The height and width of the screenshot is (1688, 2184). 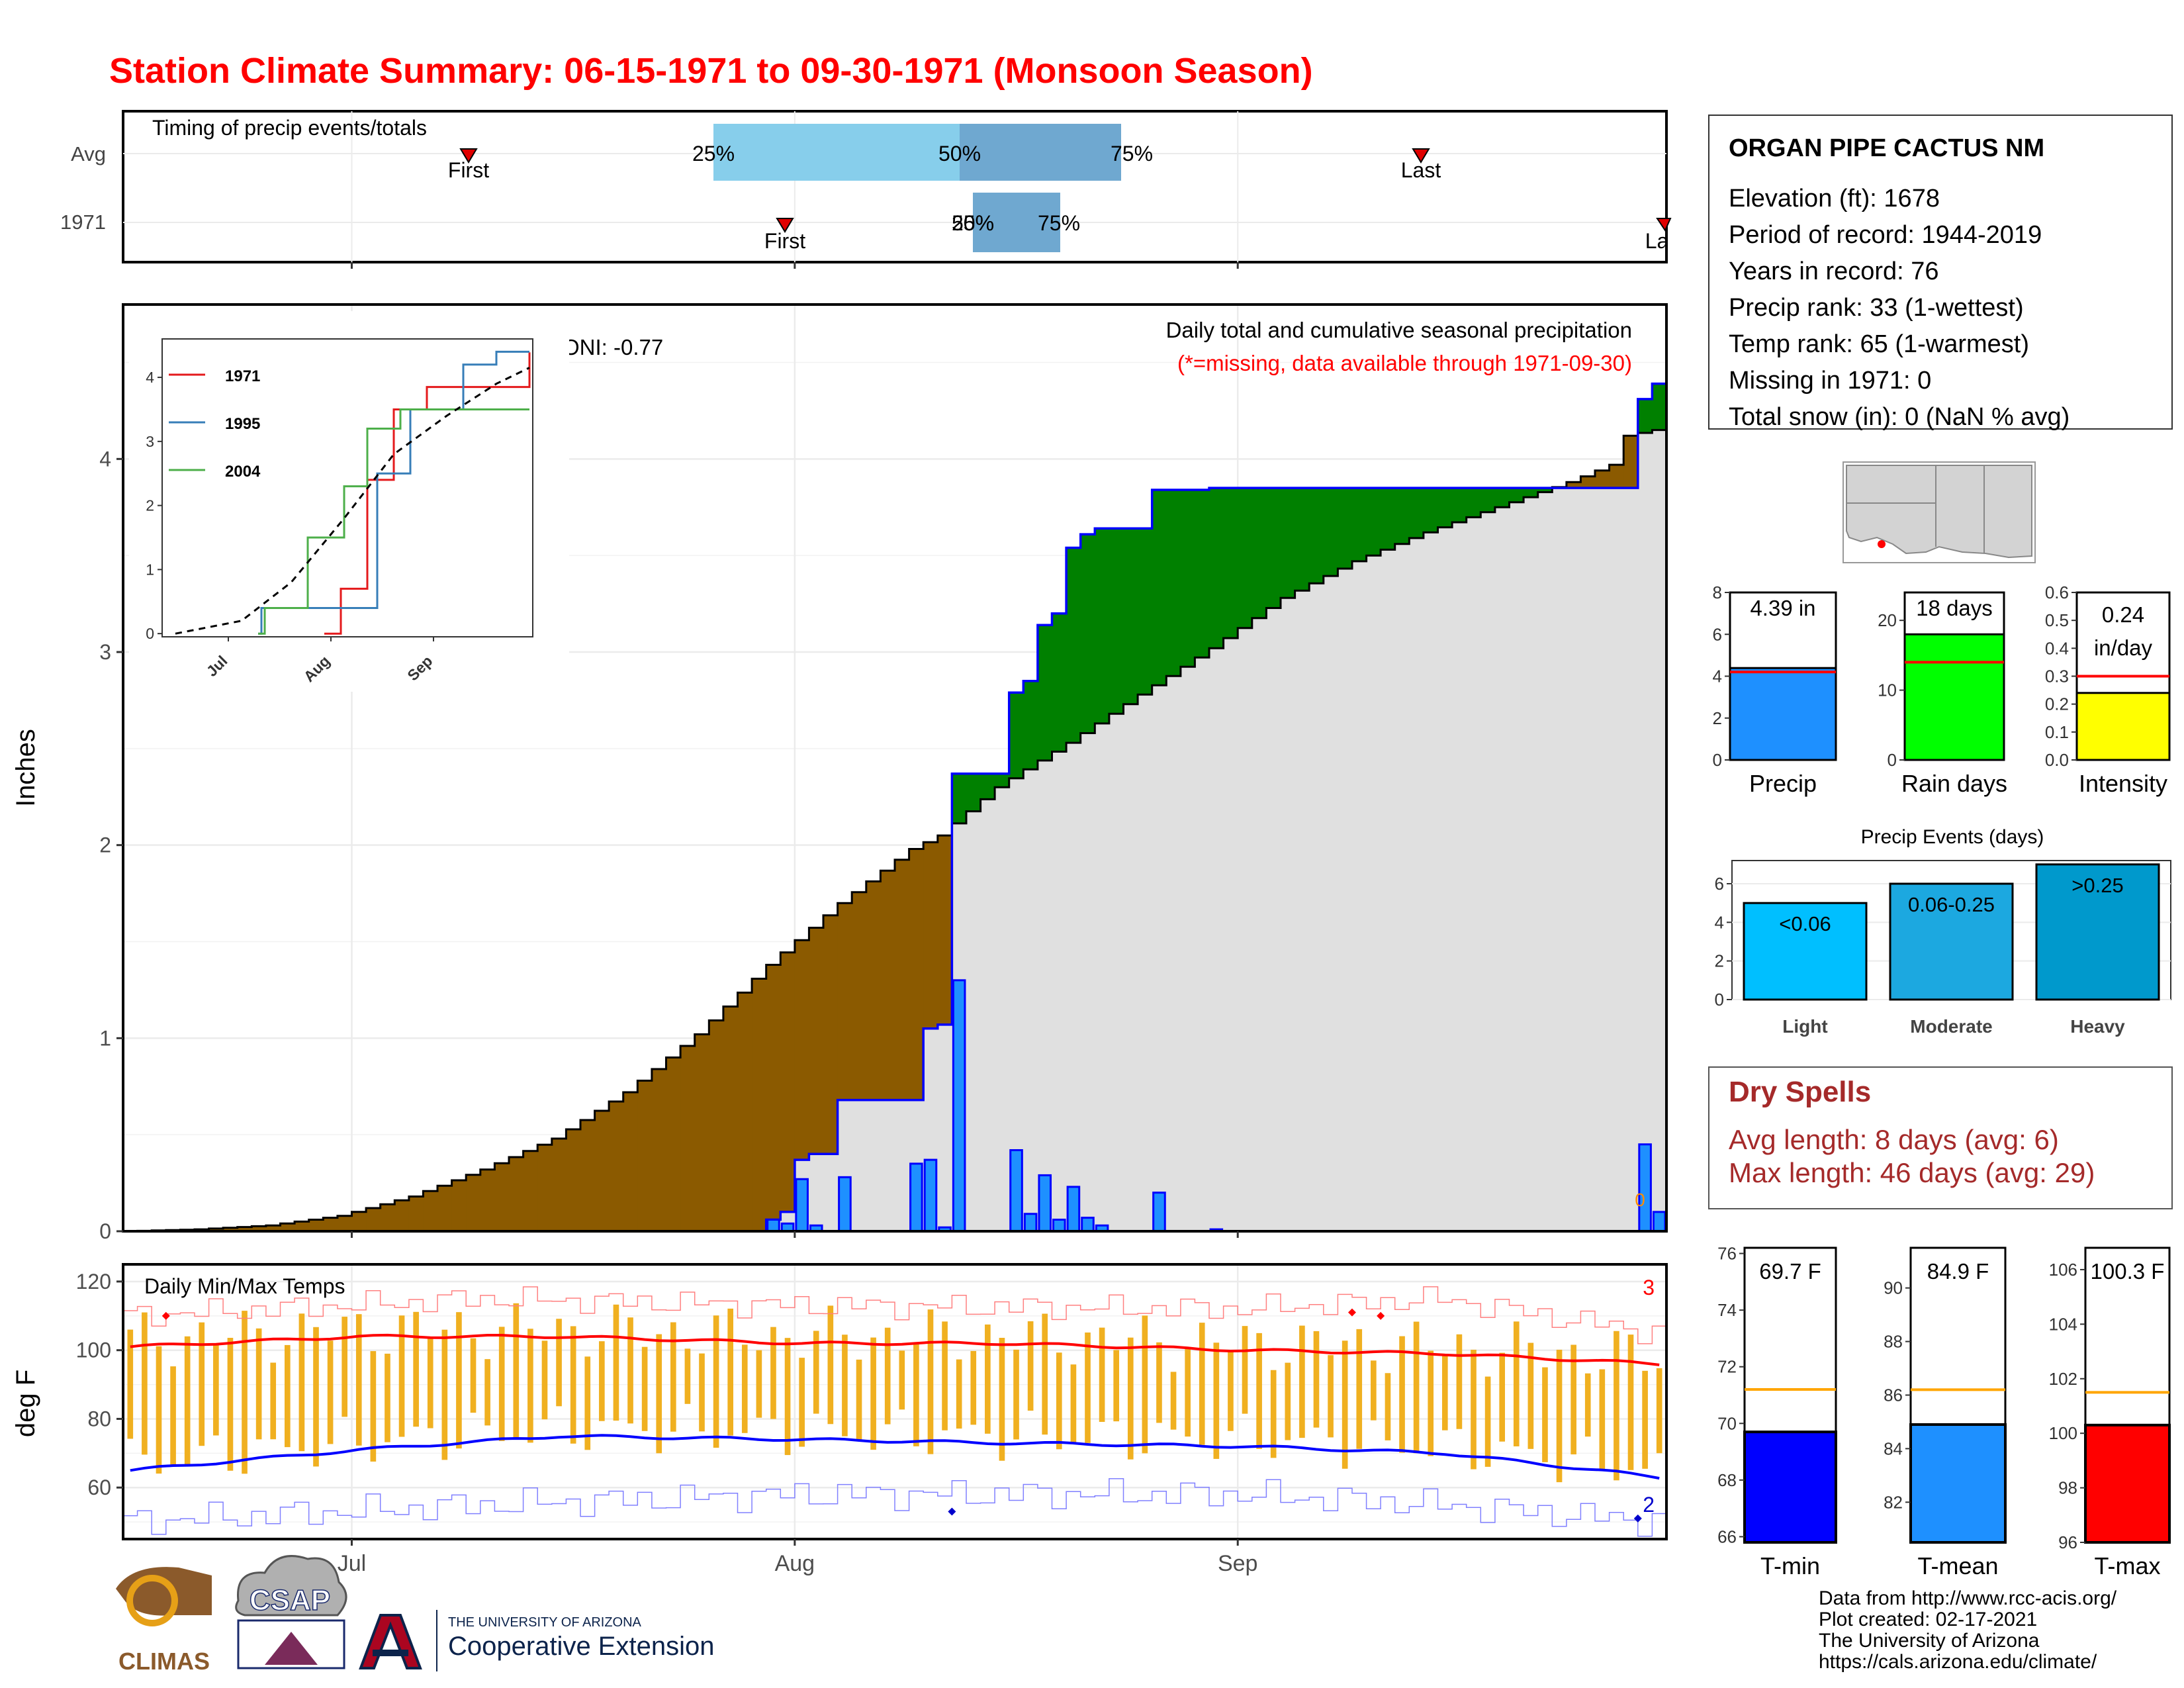 What do you see at coordinates (99, 1487) in the screenshot?
I see `temp-y-tick-label: 60` at bounding box center [99, 1487].